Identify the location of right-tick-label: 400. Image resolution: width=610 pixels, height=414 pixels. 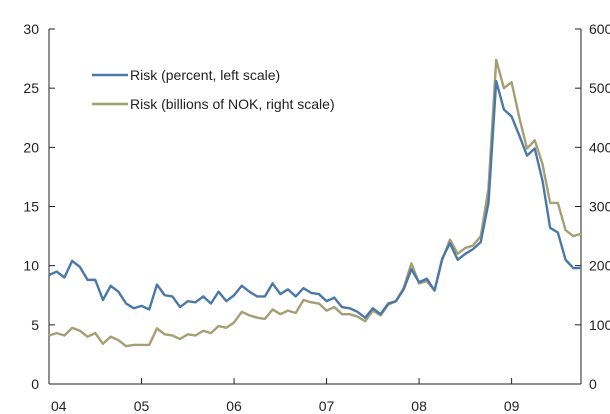
(599, 147).